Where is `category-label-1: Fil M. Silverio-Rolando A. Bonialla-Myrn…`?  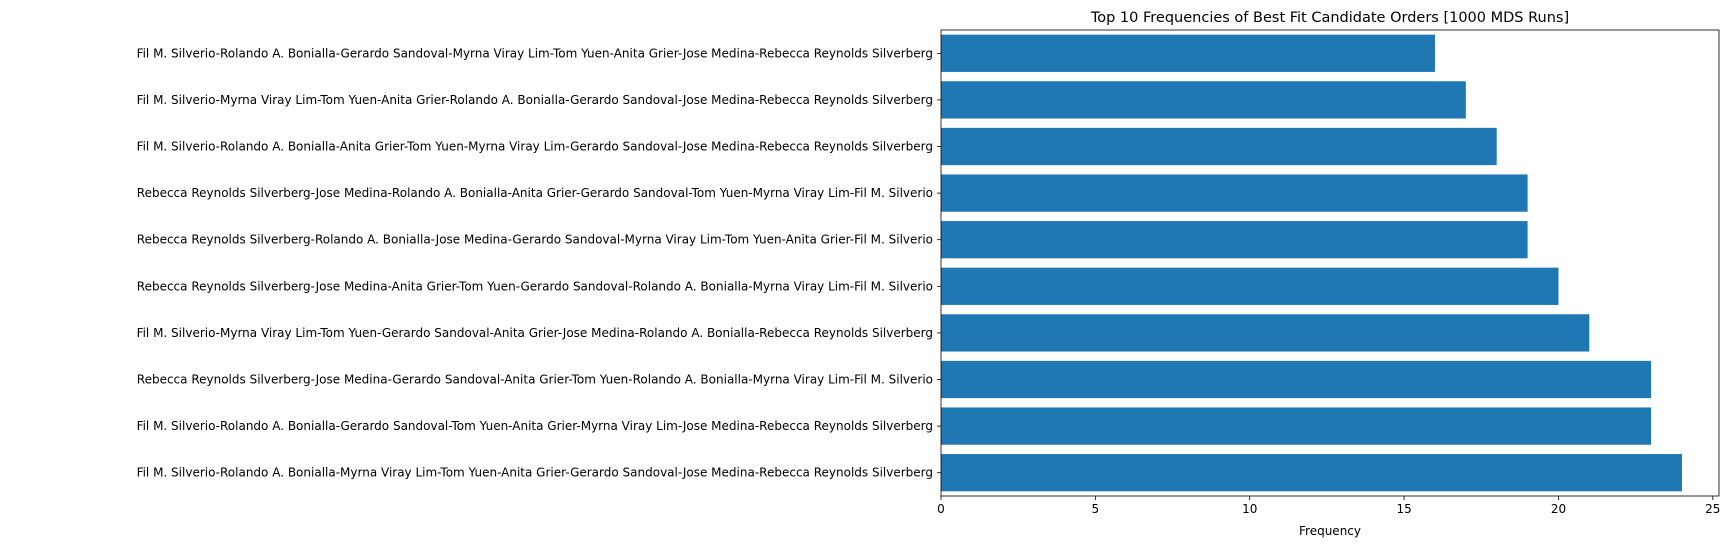 category-label-1: Fil M. Silverio-Rolando A. Bonialla-Myrn… is located at coordinates (535, 473).